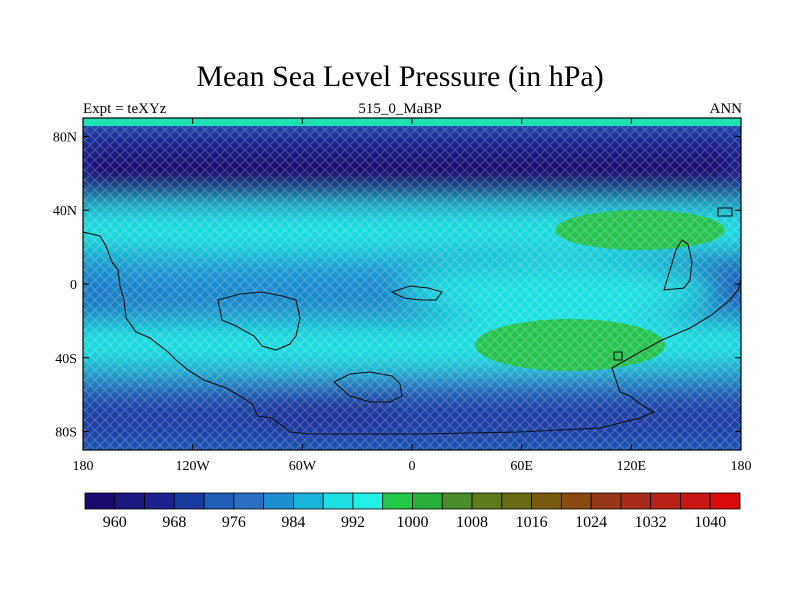 The width and height of the screenshot is (800, 600). What do you see at coordinates (234, 522) in the screenshot?
I see `colorbar-label: 976` at bounding box center [234, 522].